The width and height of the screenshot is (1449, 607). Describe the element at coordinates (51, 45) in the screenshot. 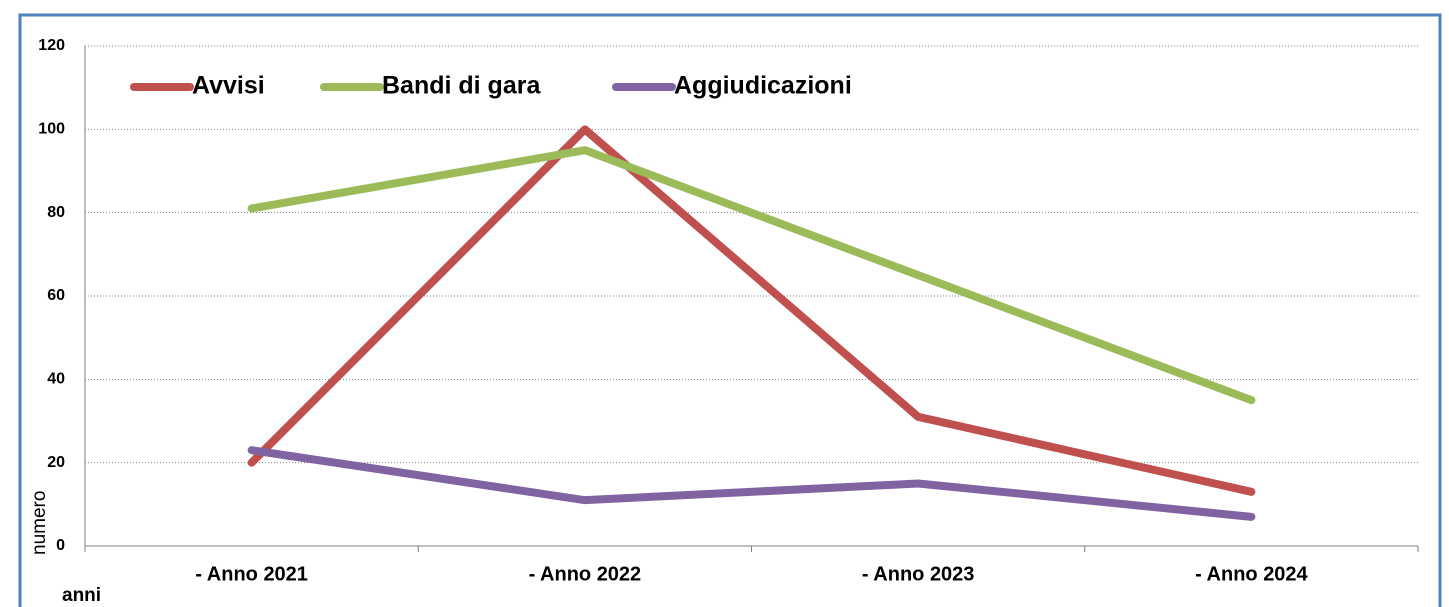

I see `y-tick-label: 120` at that location.